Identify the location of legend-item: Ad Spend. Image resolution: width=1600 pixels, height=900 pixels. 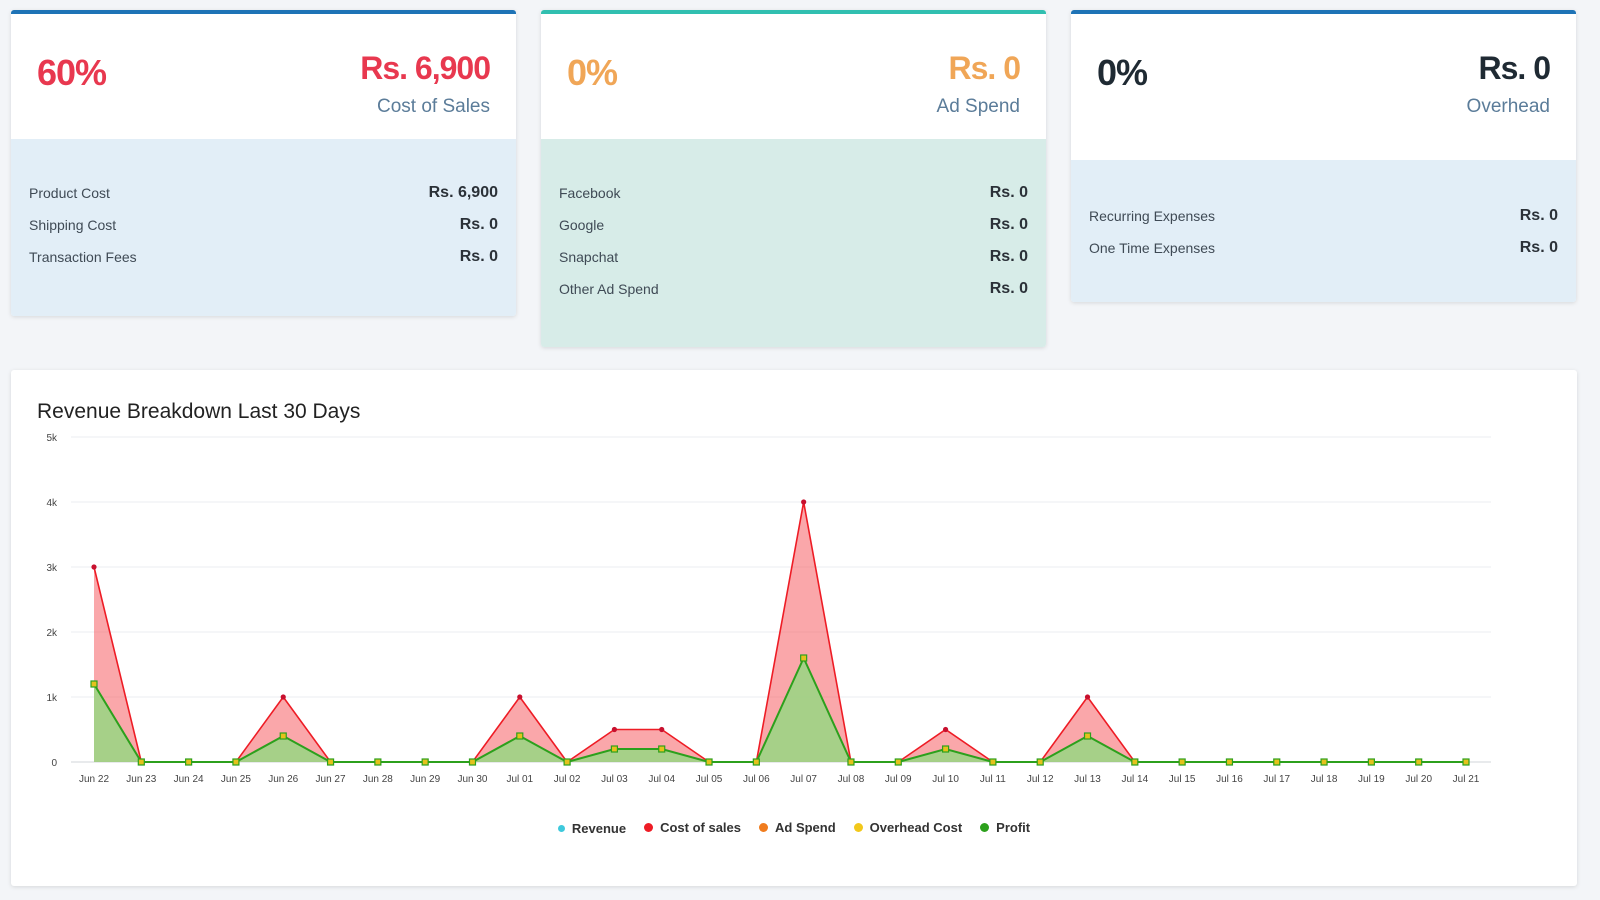
(797, 827).